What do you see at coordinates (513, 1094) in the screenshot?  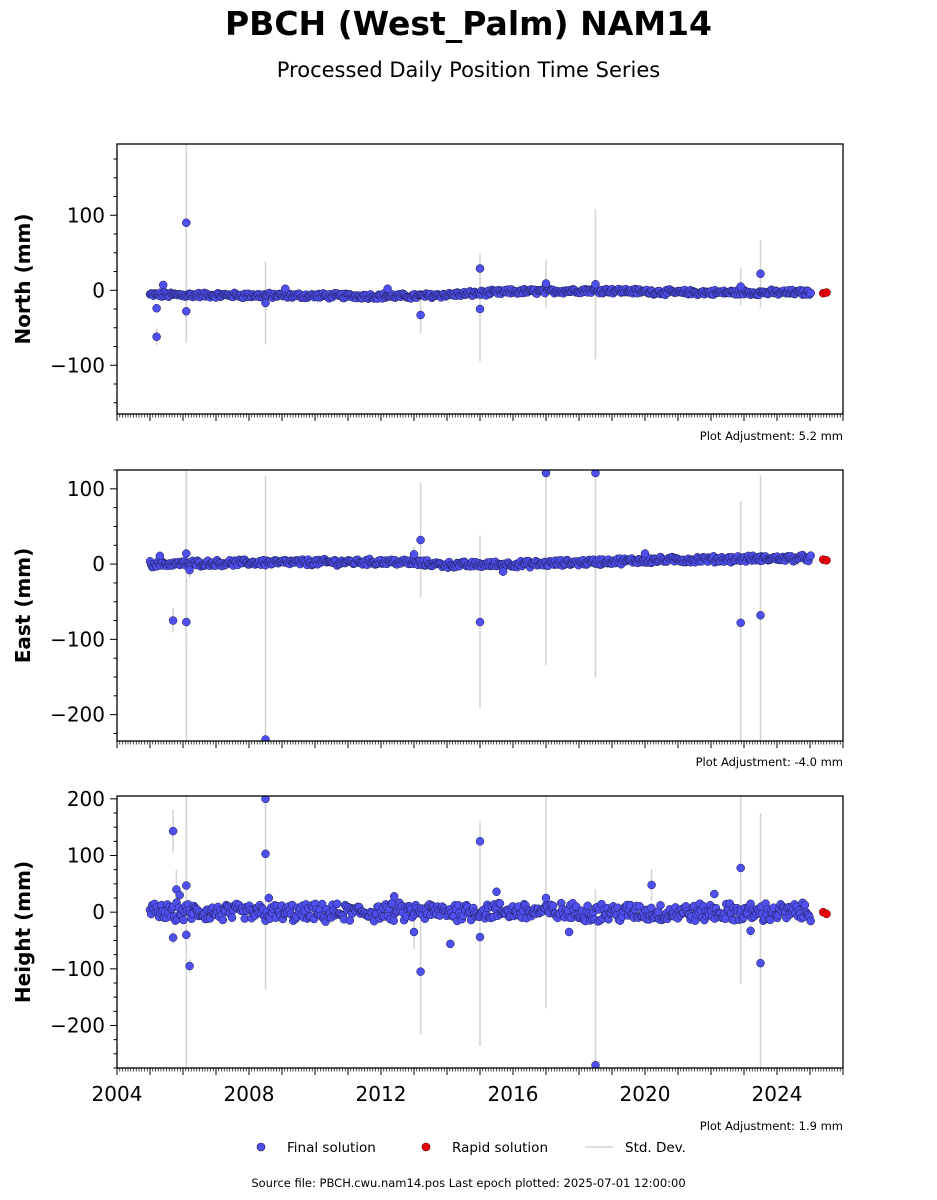 I see `x-tick-label: 2016` at bounding box center [513, 1094].